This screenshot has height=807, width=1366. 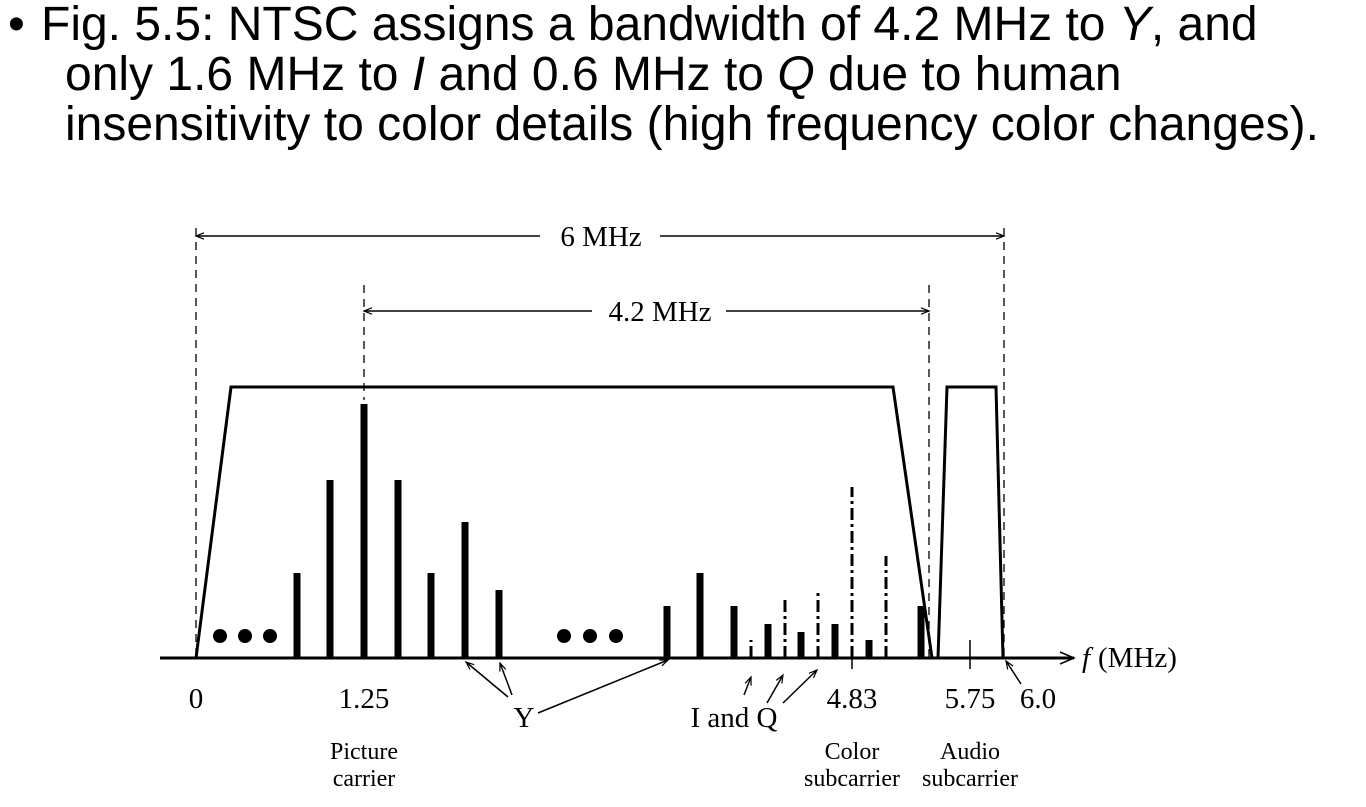 I want to click on label-picture-carrier-2: carrier, so click(x=364, y=779).